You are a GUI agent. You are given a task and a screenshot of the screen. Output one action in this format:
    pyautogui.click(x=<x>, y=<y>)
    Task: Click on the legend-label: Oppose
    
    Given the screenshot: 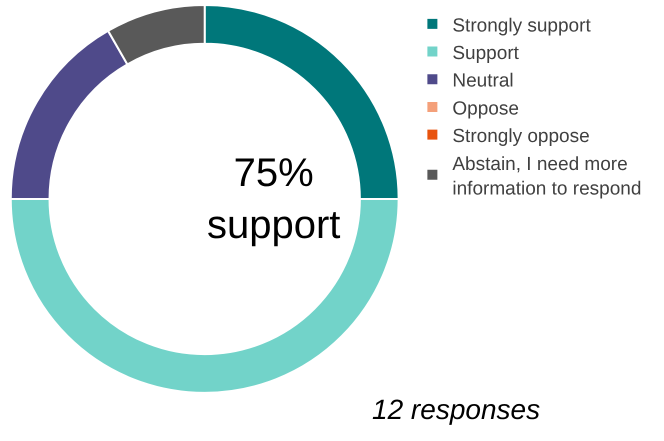 What is the action you would take?
    pyautogui.click(x=485, y=109)
    